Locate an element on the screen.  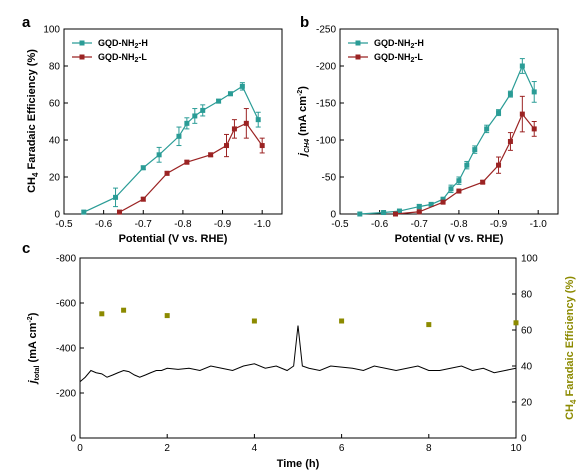
c-current-trace is located at coordinates (298, 354).